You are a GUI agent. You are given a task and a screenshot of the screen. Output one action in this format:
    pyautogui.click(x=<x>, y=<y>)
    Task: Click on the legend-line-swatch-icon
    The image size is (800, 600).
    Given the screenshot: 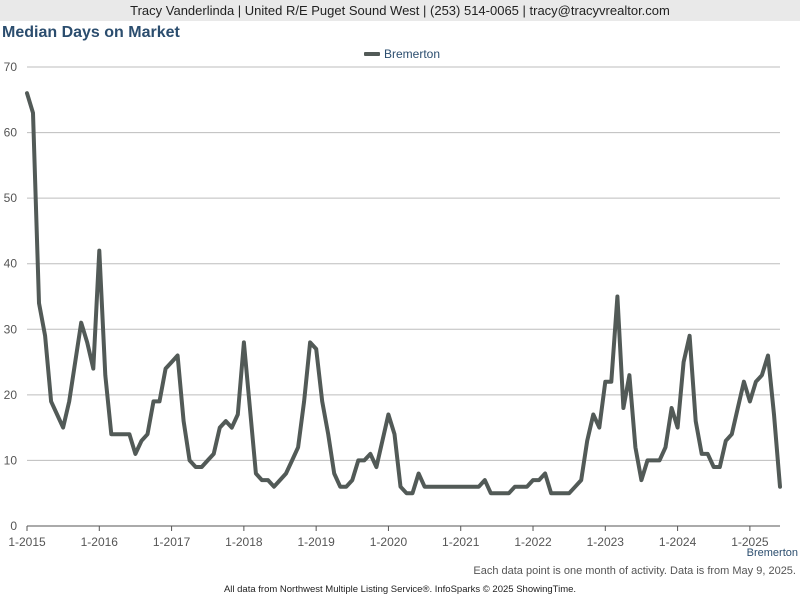 What is the action you would take?
    pyautogui.click(x=372, y=54)
    